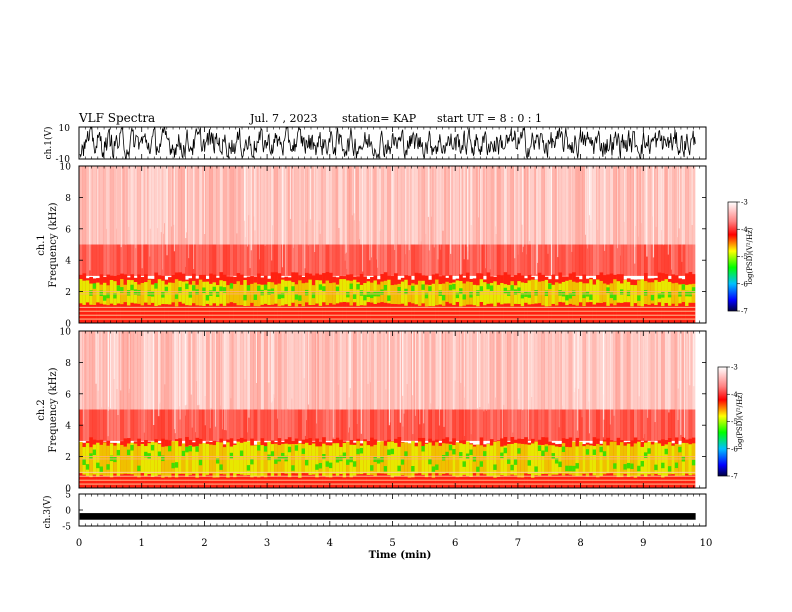 This screenshot has height=612, width=792. I want to click on colorbar-tick-label: -7, so click(744, 312).